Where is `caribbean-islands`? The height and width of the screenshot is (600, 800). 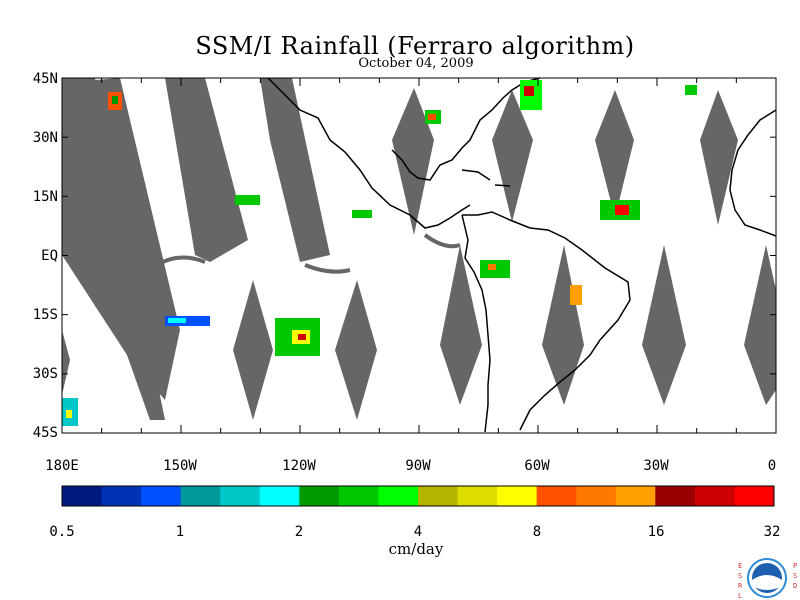
caribbean-islands is located at coordinates (486, 178).